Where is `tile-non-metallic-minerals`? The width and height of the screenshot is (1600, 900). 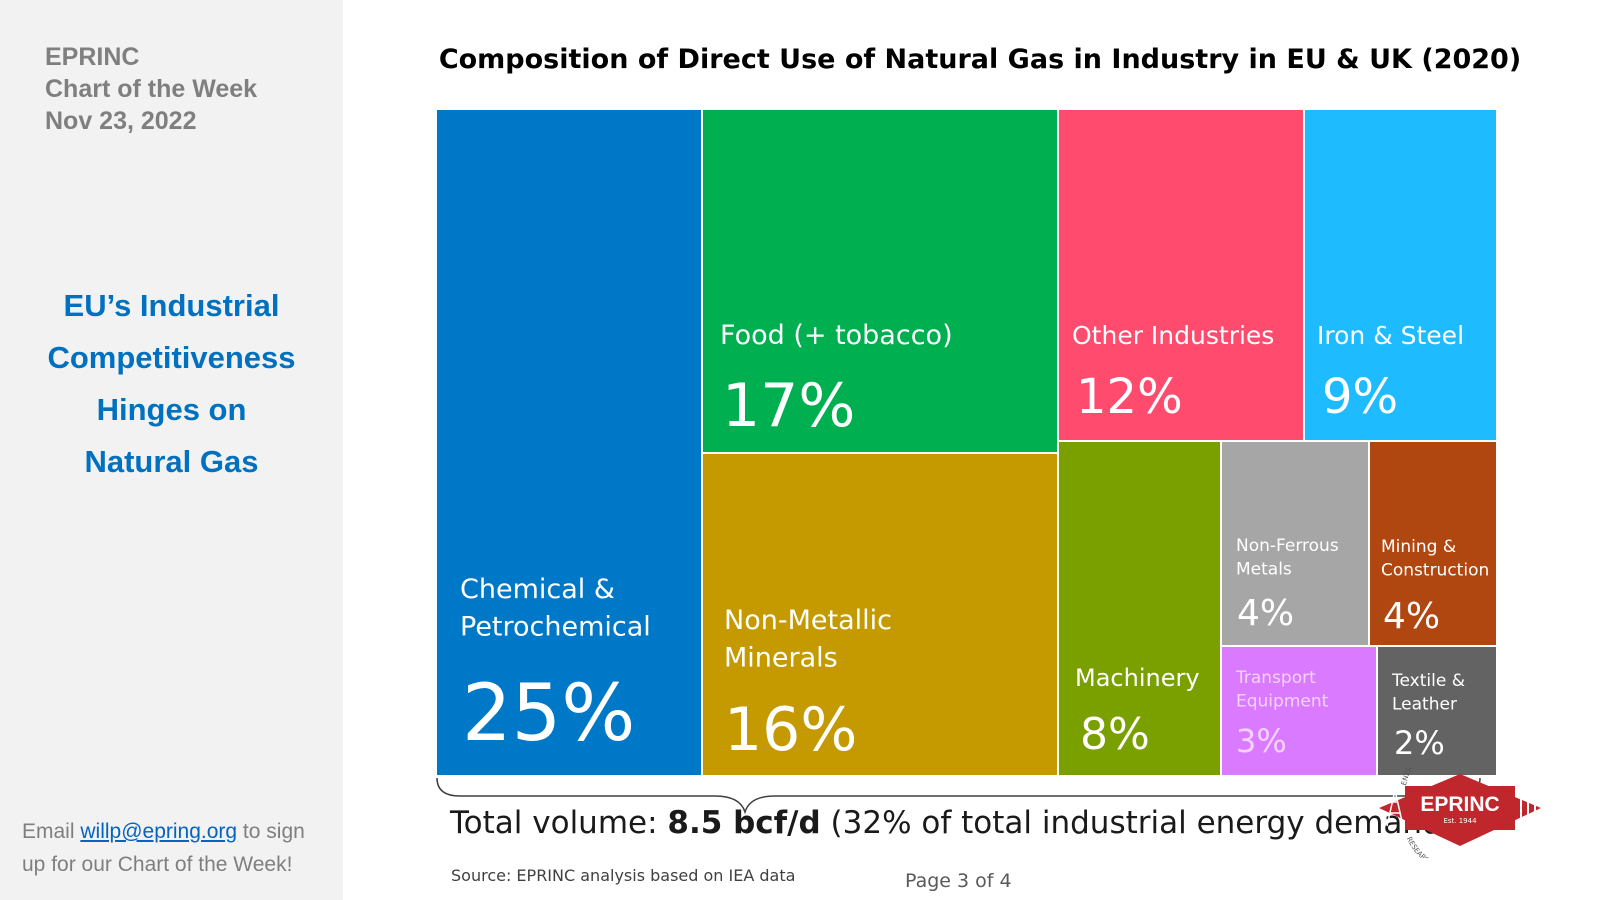
tile-non-metallic-minerals is located at coordinates (880, 614).